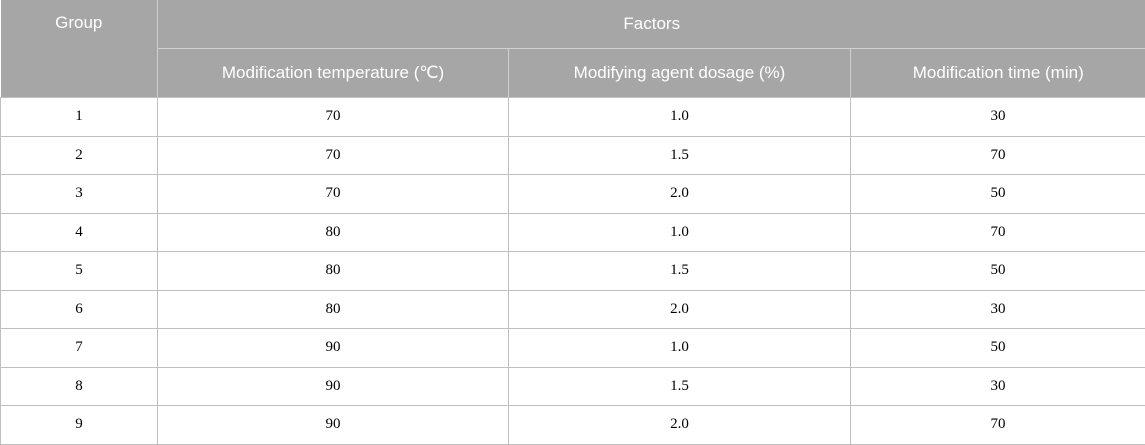 The image size is (1145, 445). I want to click on header-row-top: Group Factors, so click(573, 24).